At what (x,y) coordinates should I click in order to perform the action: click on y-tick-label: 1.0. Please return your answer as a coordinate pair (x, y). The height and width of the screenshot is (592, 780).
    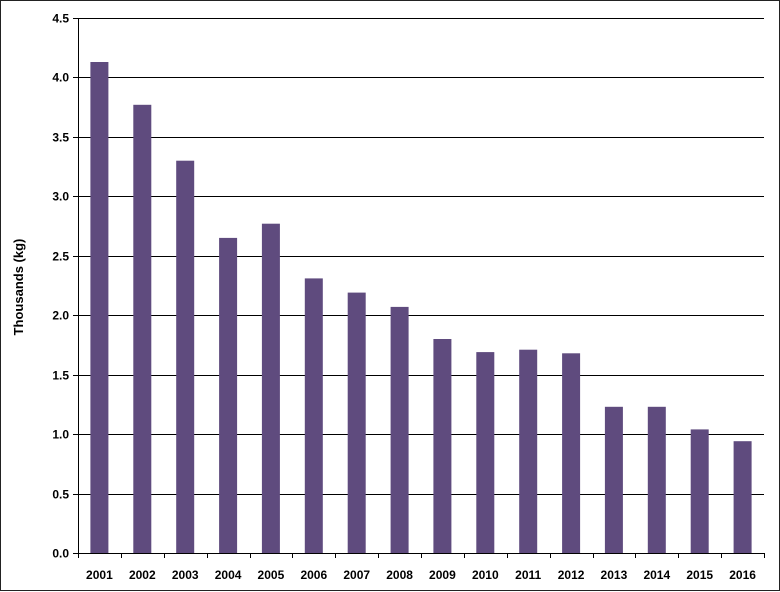
    Looking at the image, I should click on (60, 435).